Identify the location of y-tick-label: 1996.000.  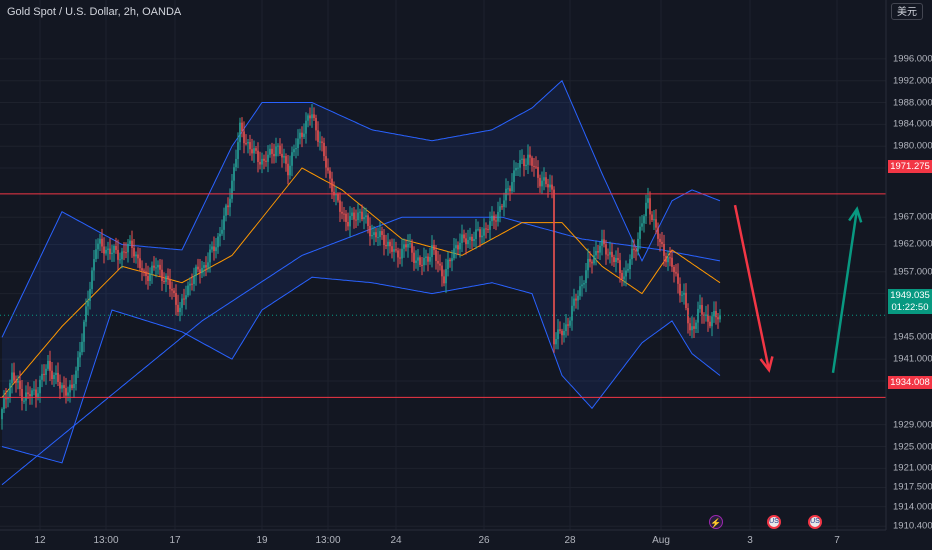
(912, 59).